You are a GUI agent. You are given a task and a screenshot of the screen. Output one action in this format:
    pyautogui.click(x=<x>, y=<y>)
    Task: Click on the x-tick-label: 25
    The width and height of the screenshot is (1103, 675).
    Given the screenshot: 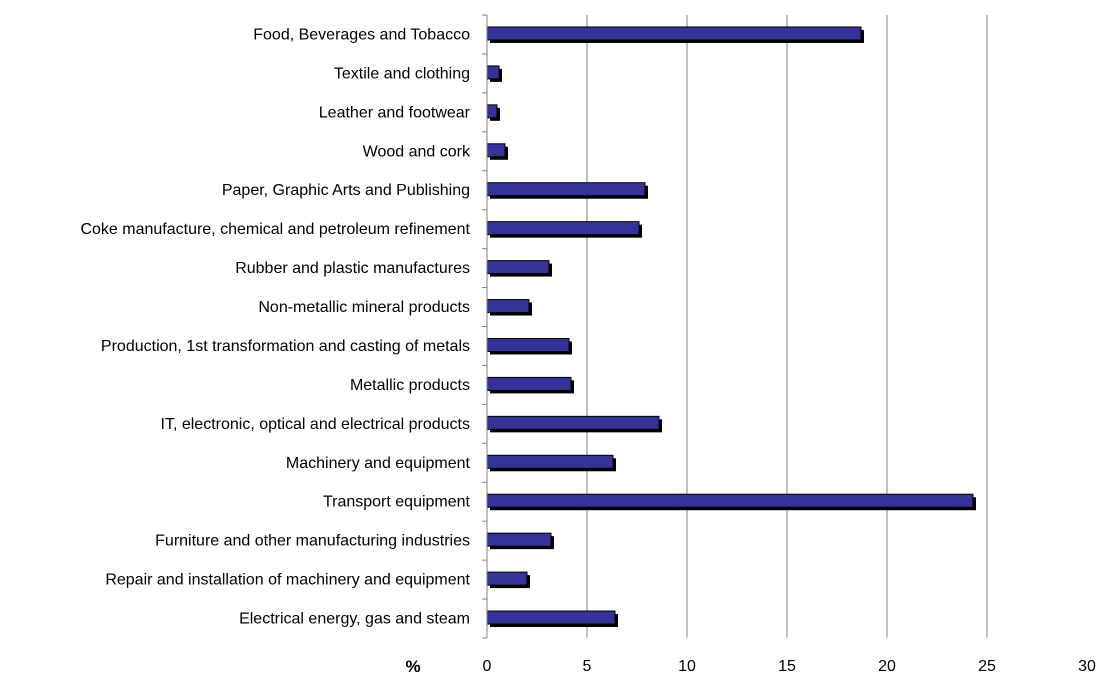 What is the action you would take?
    pyautogui.click(x=987, y=666)
    